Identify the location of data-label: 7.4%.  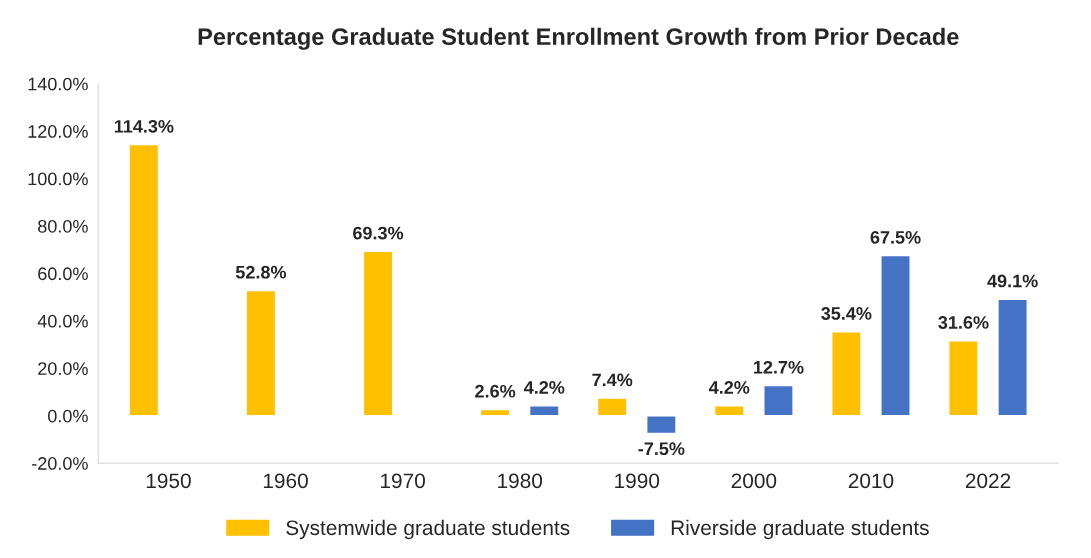
(612, 380).